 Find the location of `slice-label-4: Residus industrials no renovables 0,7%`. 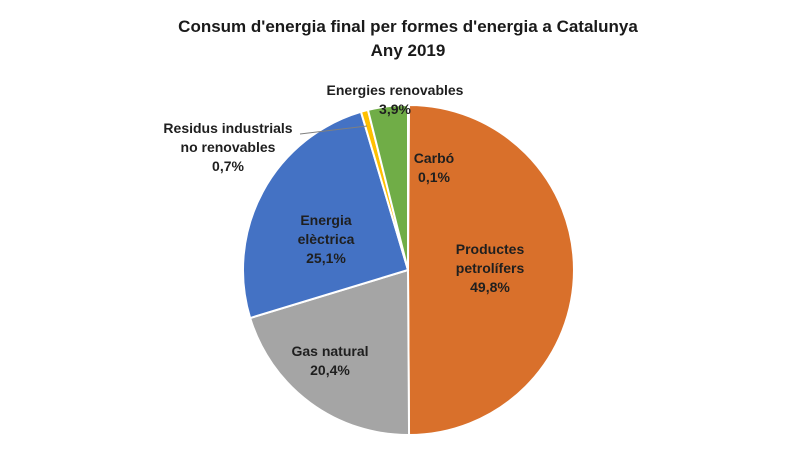

slice-label-4: Residus industrials no renovables 0,7% is located at coordinates (227, 147).